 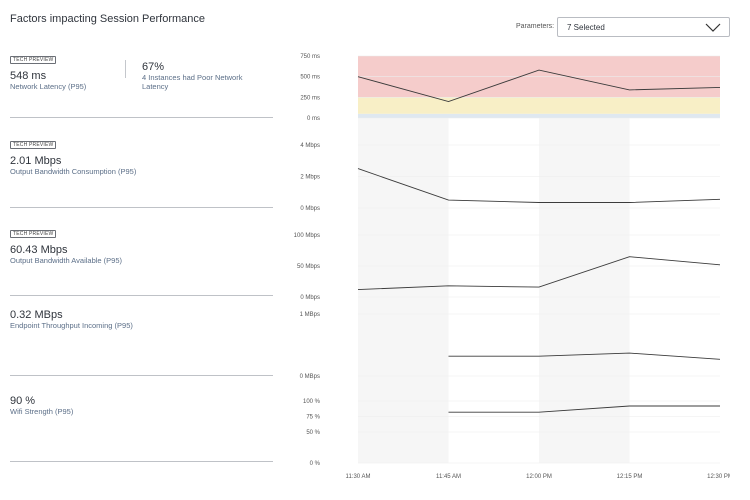 What do you see at coordinates (539, 273) in the screenshot?
I see `series-line-available-bandwidth` at bounding box center [539, 273].